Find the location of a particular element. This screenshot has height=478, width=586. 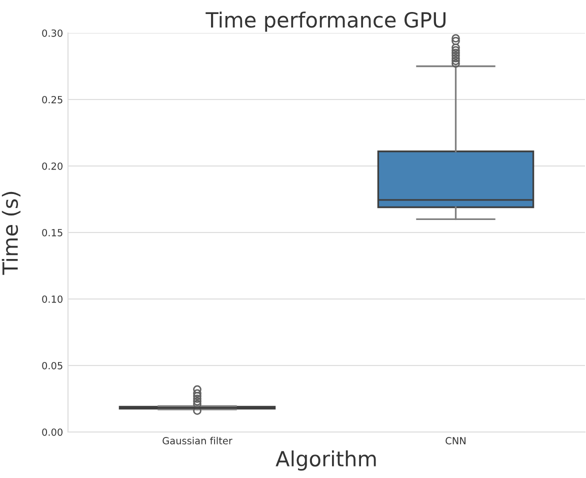

x-tick-label: CNN is located at coordinates (456, 440).